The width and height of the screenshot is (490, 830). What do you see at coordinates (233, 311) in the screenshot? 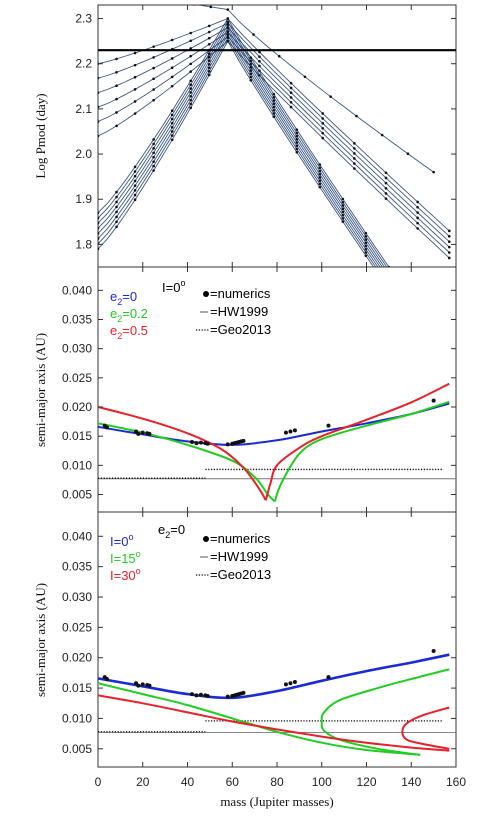
I see `eccentricity-legend-keys: =numerics =HW1999 =Geo2013` at bounding box center [233, 311].